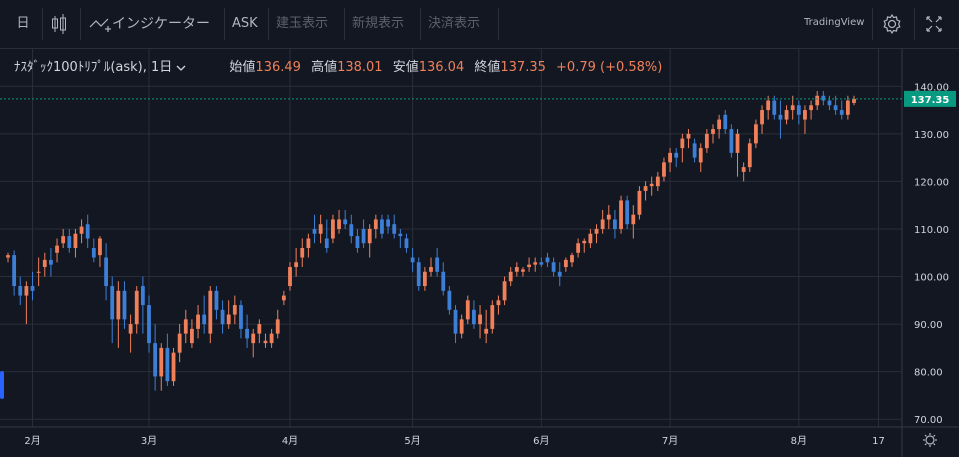  Describe the element at coordinates (59, 24) in the screenshot. I see `candlestick-icon` at that location.